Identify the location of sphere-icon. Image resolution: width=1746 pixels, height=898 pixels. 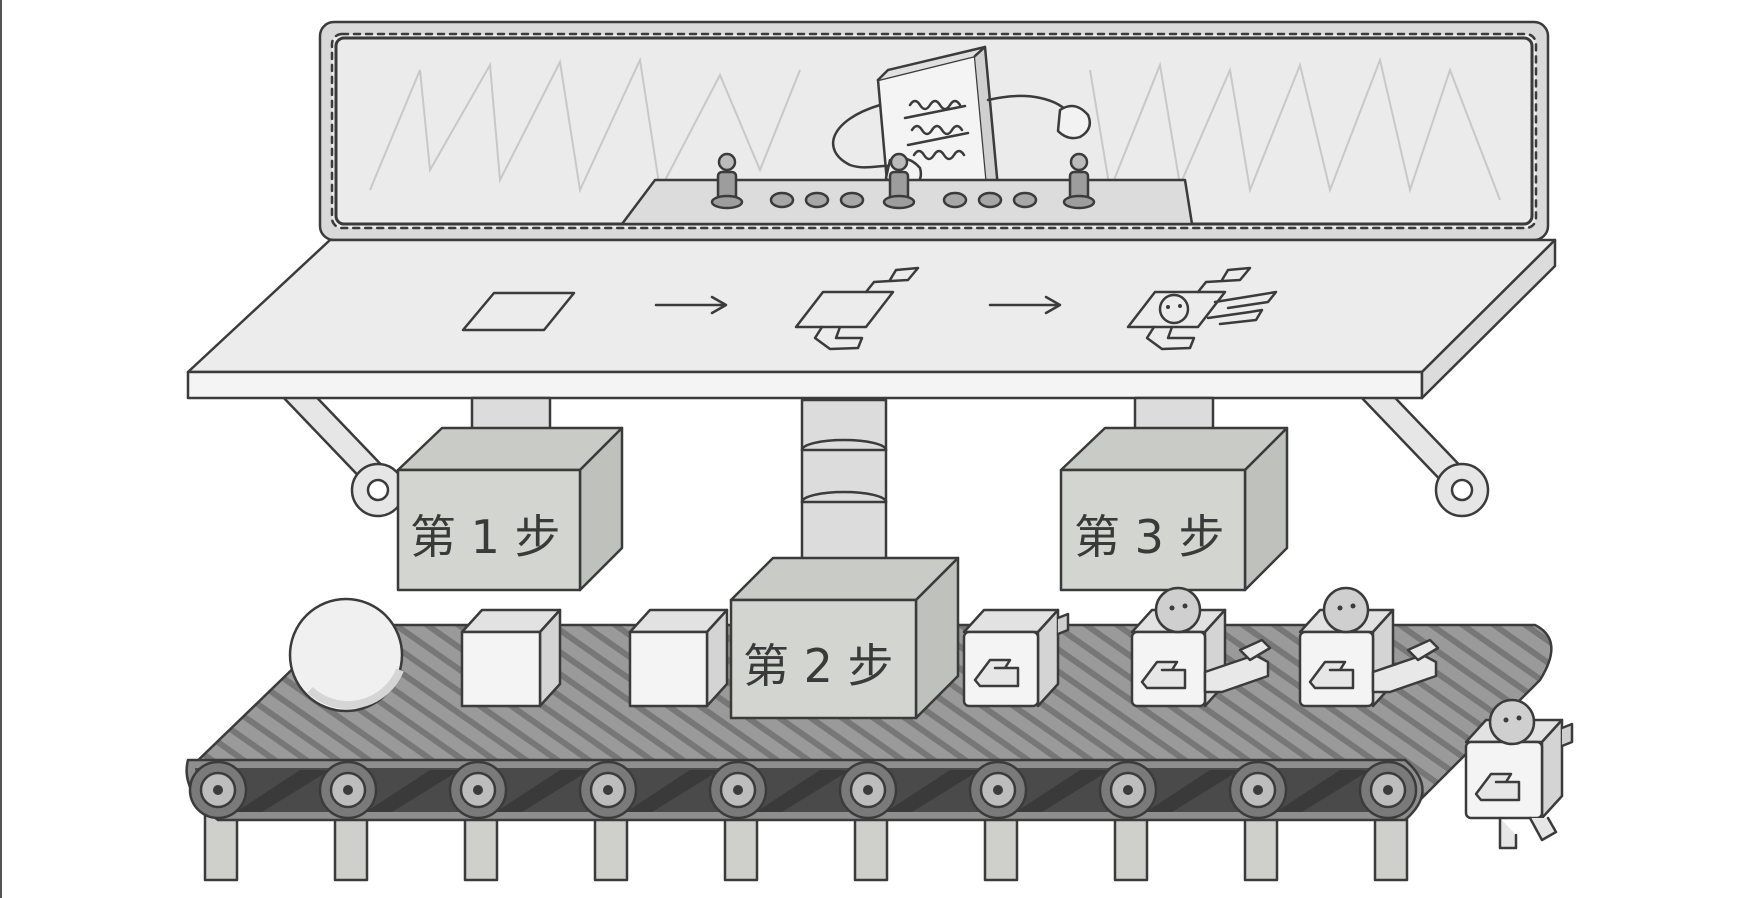
(346, 655).